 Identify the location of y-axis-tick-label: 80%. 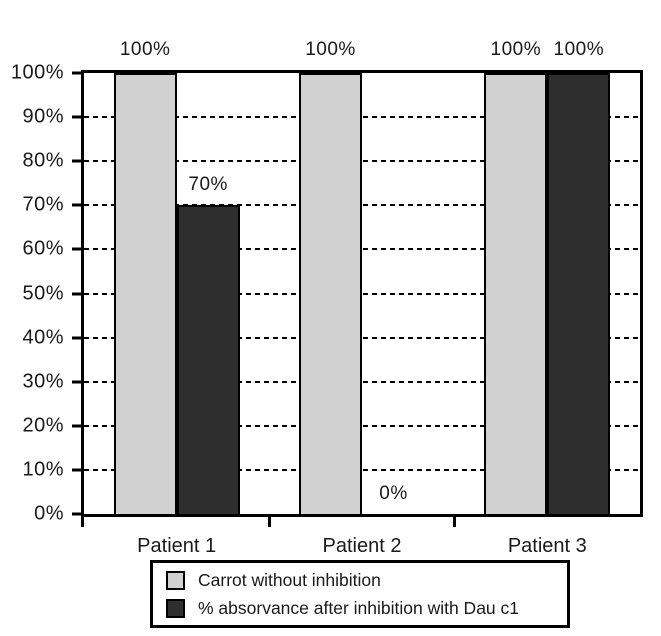
(43, 160).